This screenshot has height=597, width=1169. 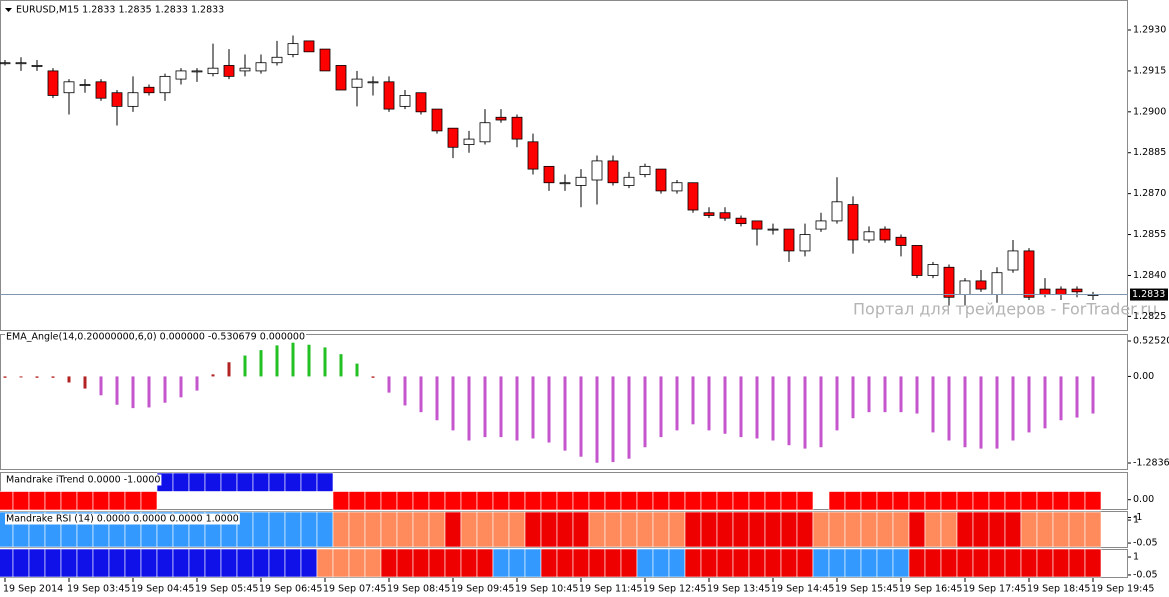 I want to click on menu-arrow, so click(x=8, y=10).